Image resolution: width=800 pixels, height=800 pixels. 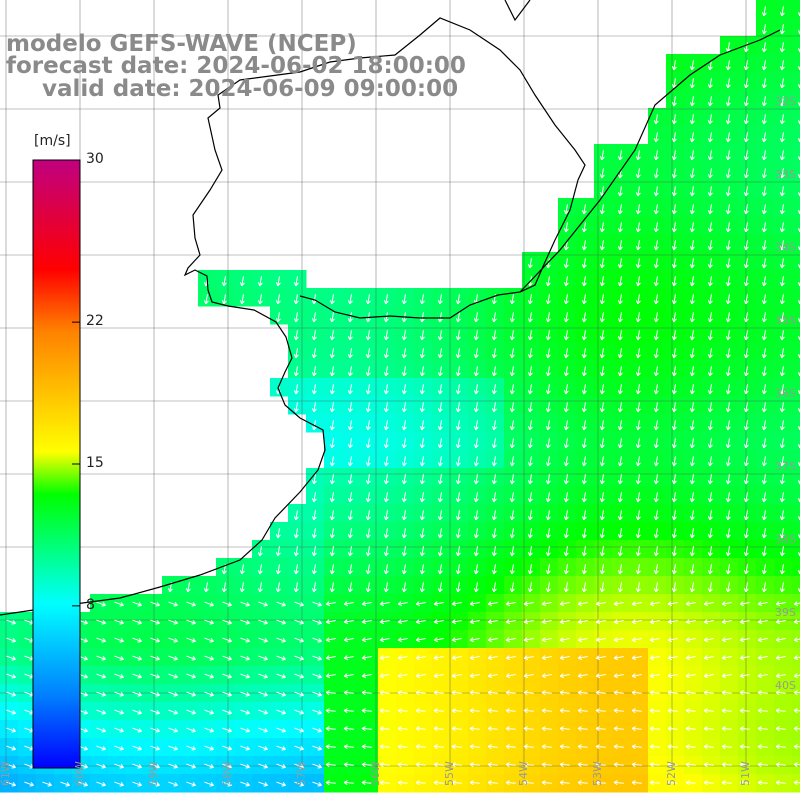 What do you see at coordinates (785, 320) in the screenshot?
I see `latitude-label: 35S` at bounding box center [785, 320].